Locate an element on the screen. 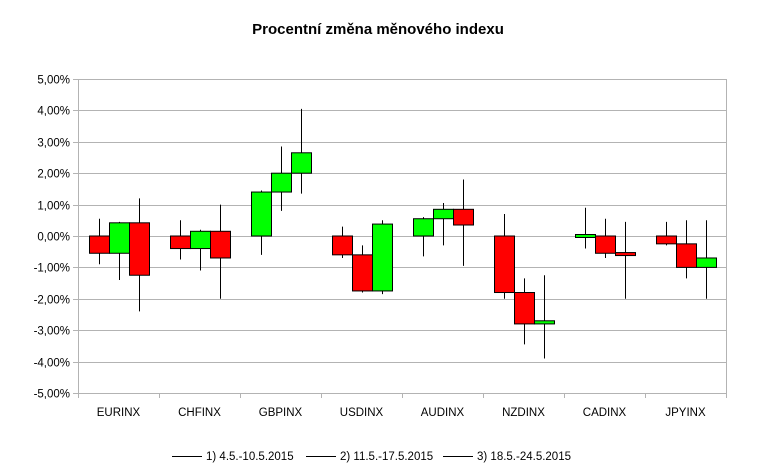 Image resolution: width=757 pixels, height=473 pixels. y-tick-label: -3,00% is located at coordinates (52, 332).